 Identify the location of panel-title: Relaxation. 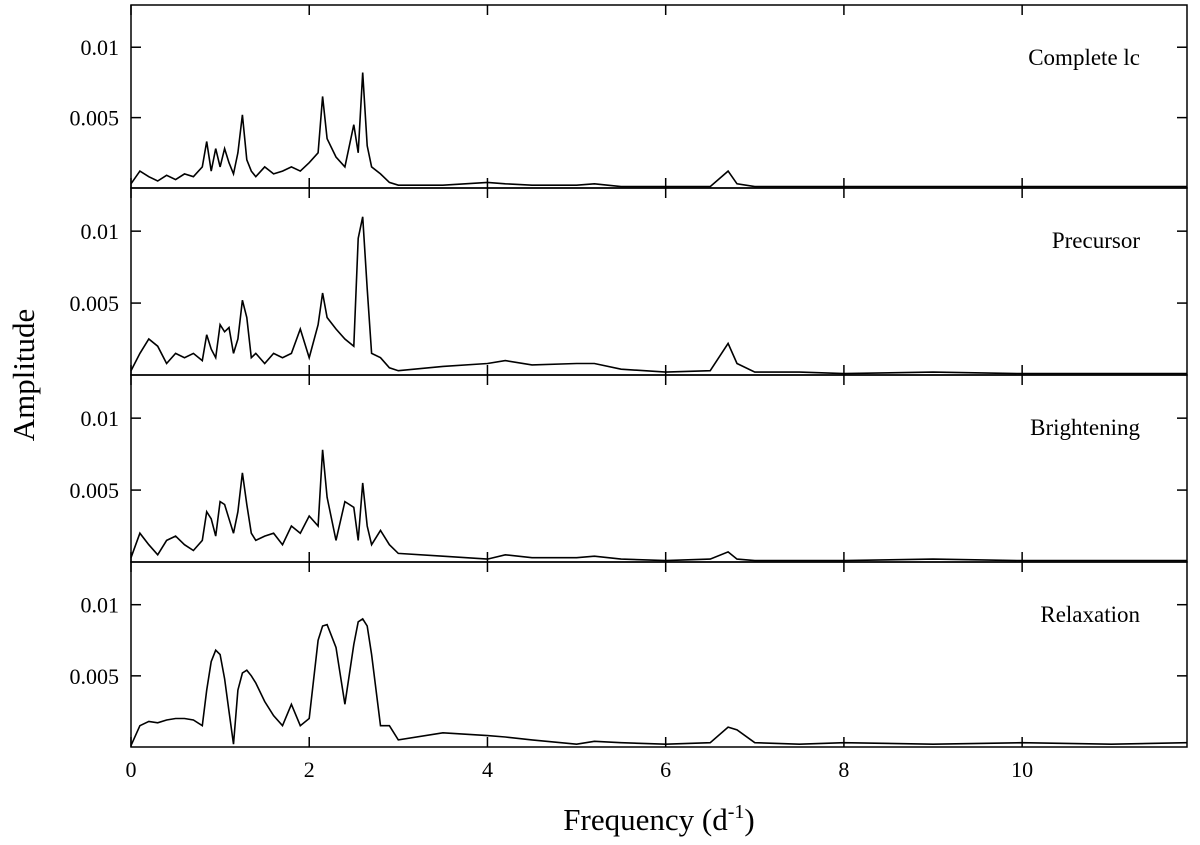
(1090, 614).